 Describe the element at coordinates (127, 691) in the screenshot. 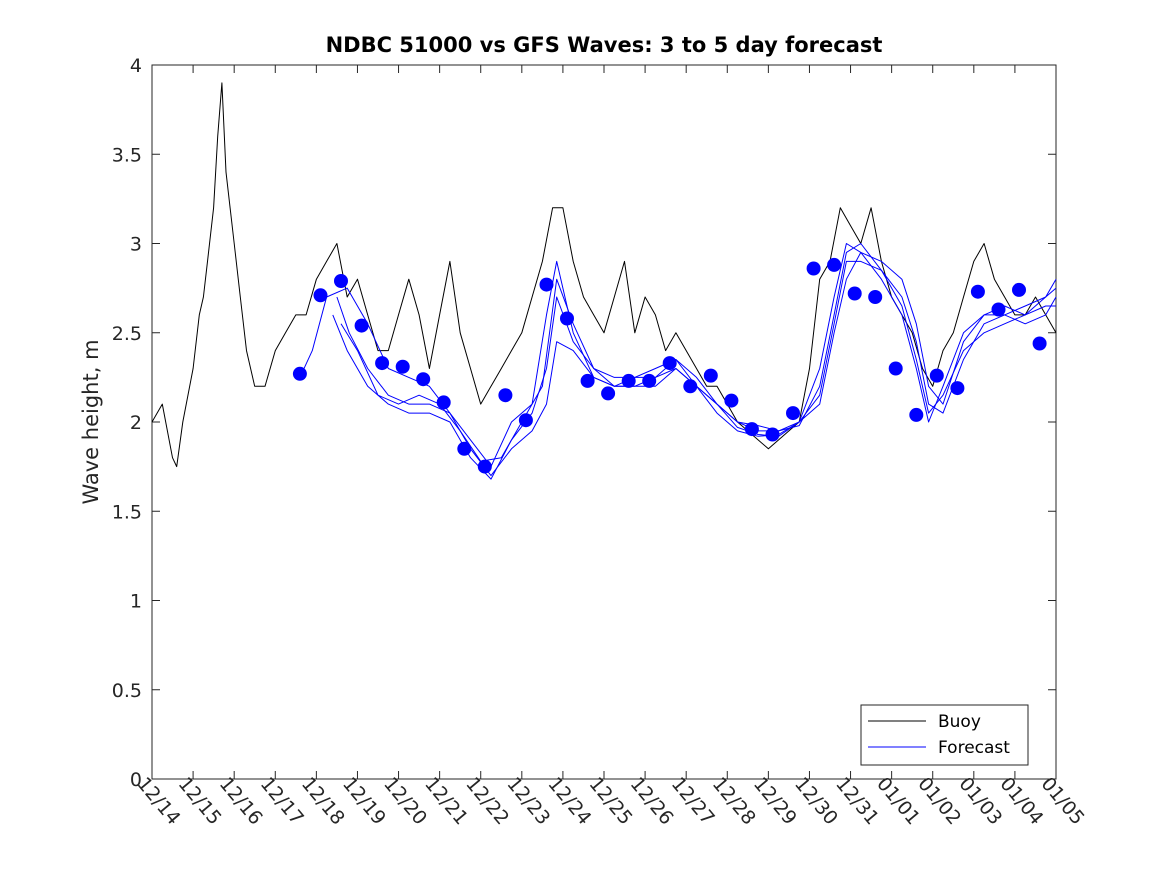

I see `y-tick-label: 0.5` at that location.